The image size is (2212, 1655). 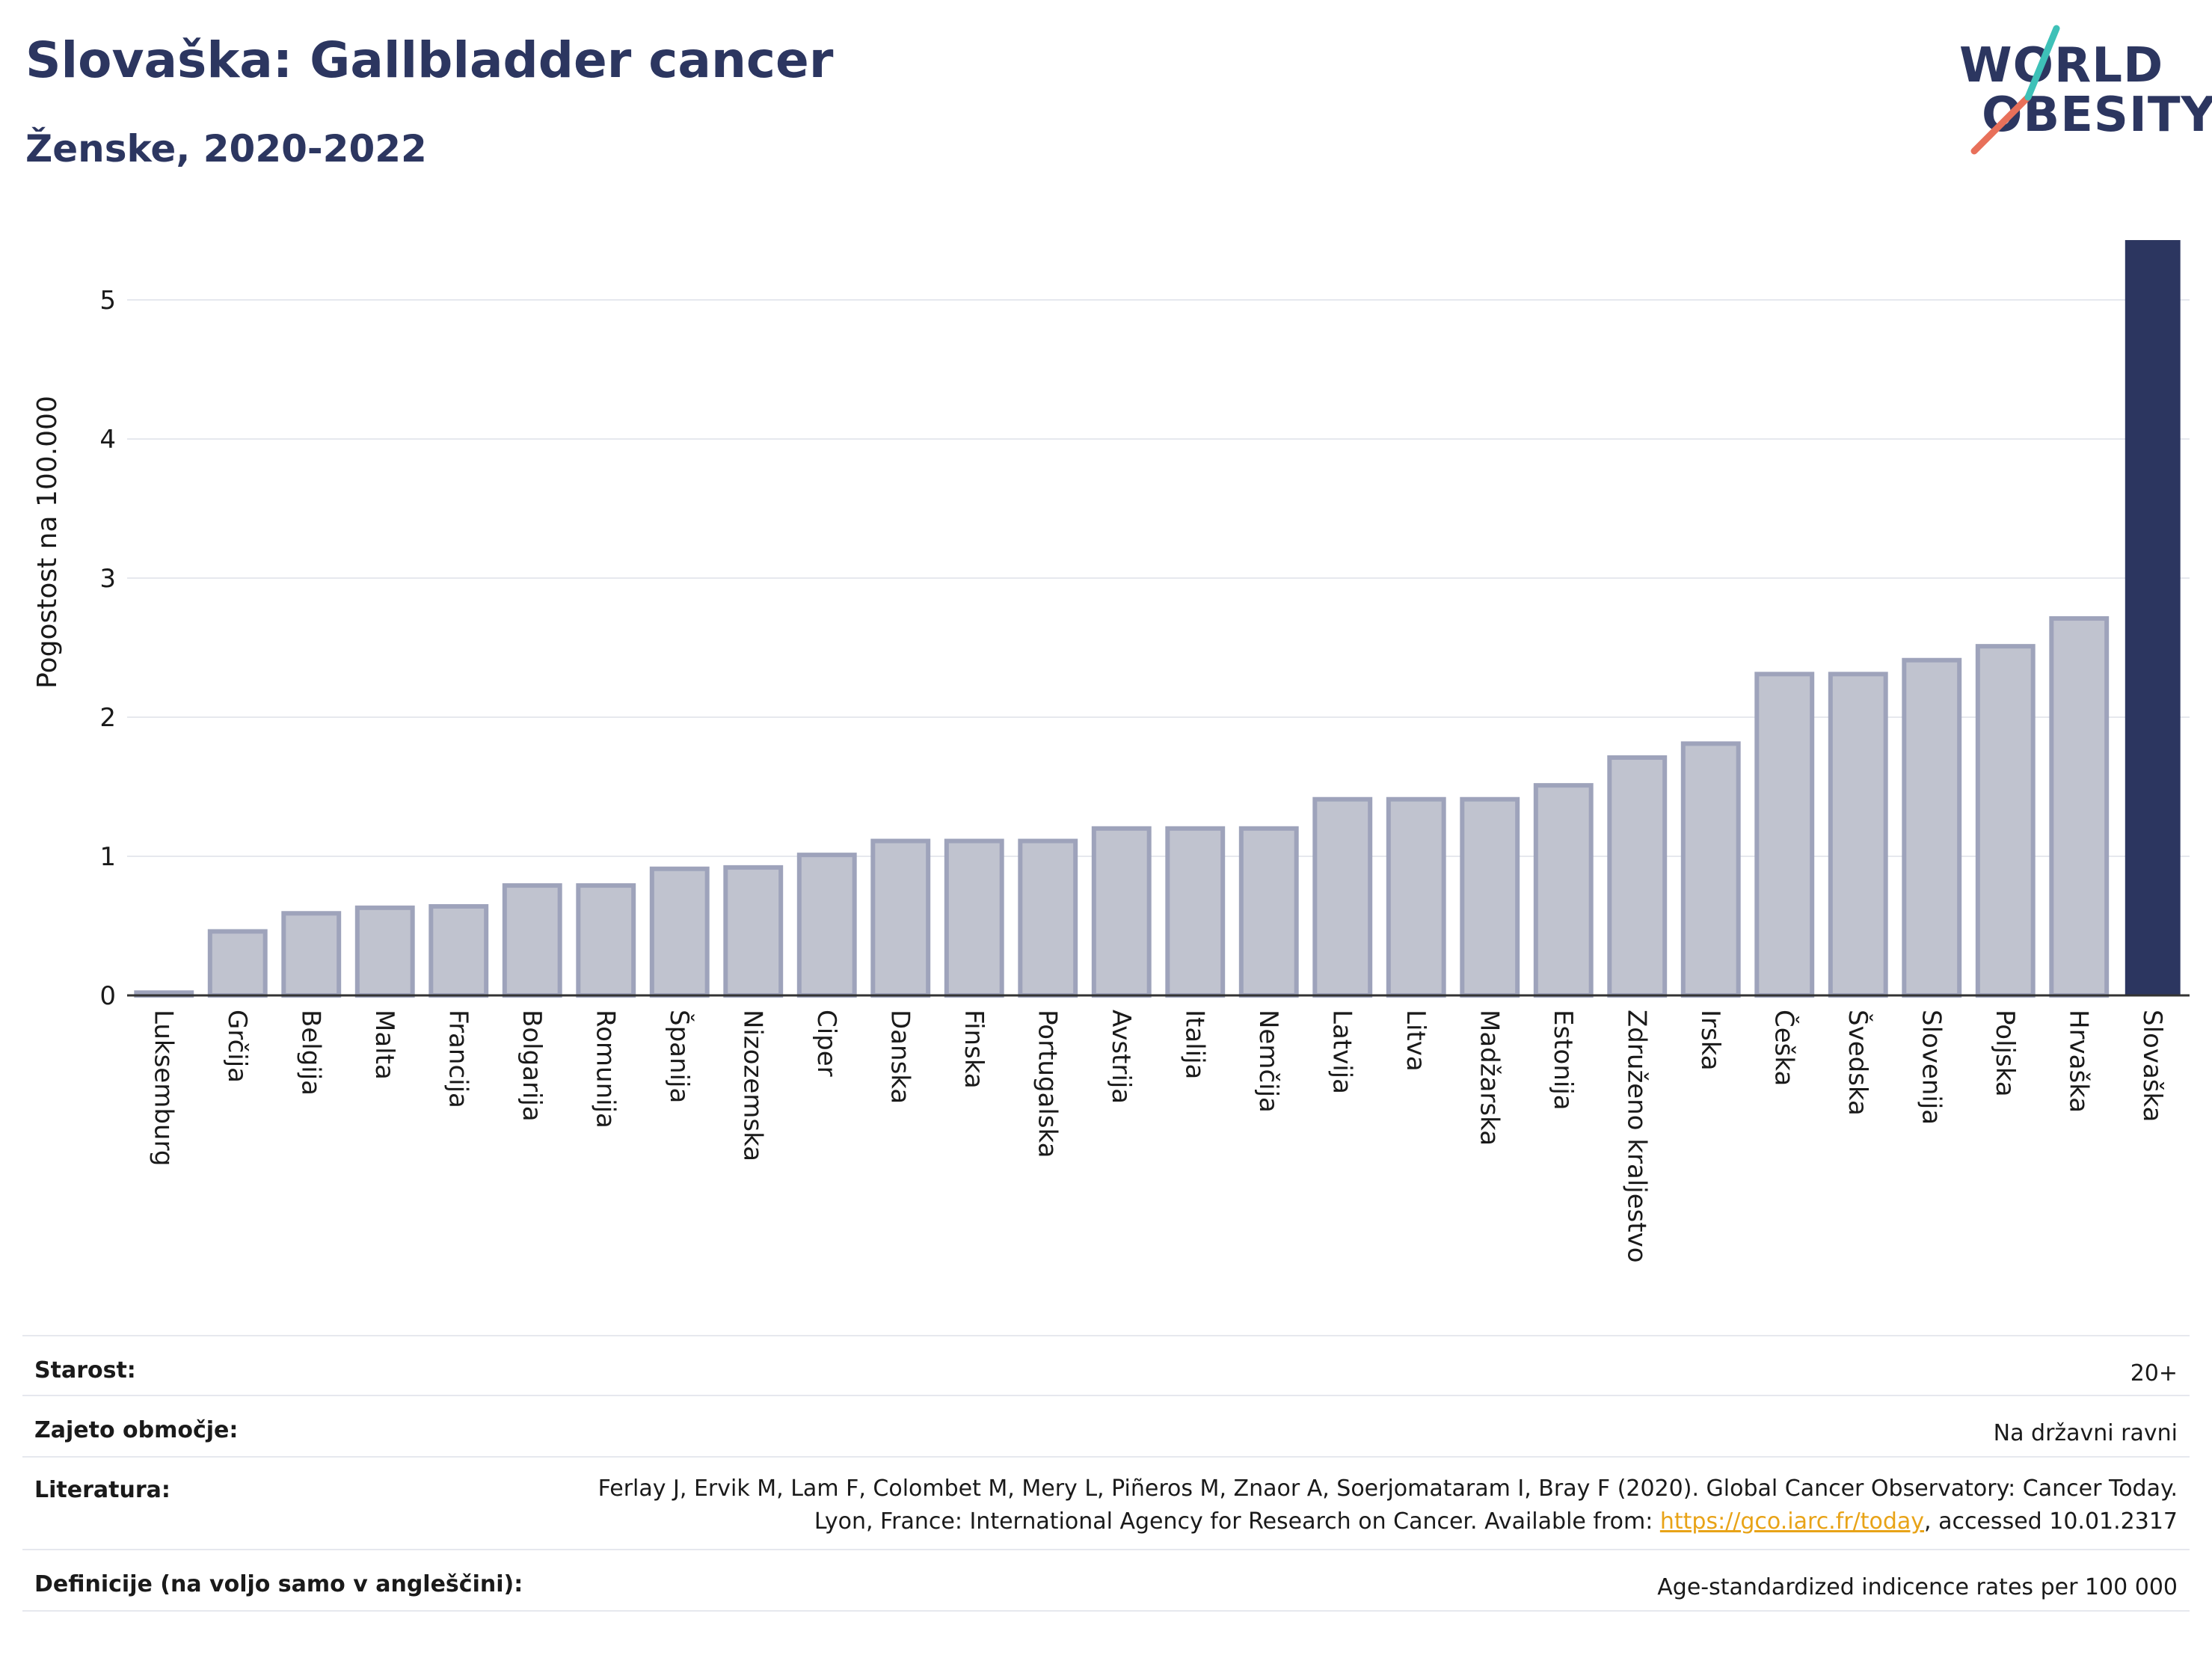 I want to click on bar-Poljska, so click(x=2005, y=821).